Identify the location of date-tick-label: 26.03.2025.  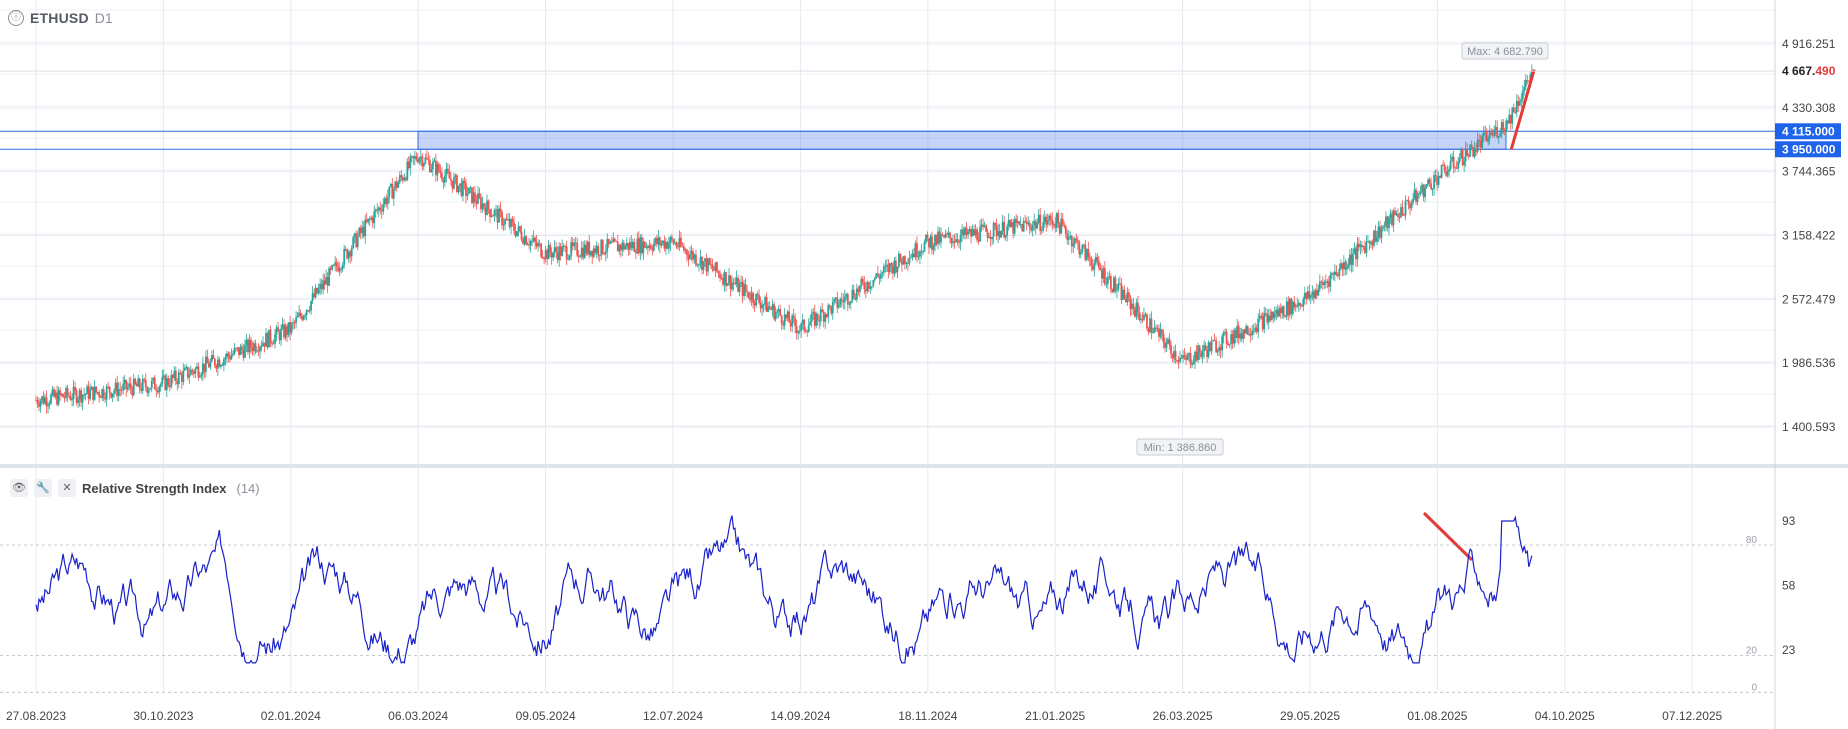
(1183, 716).